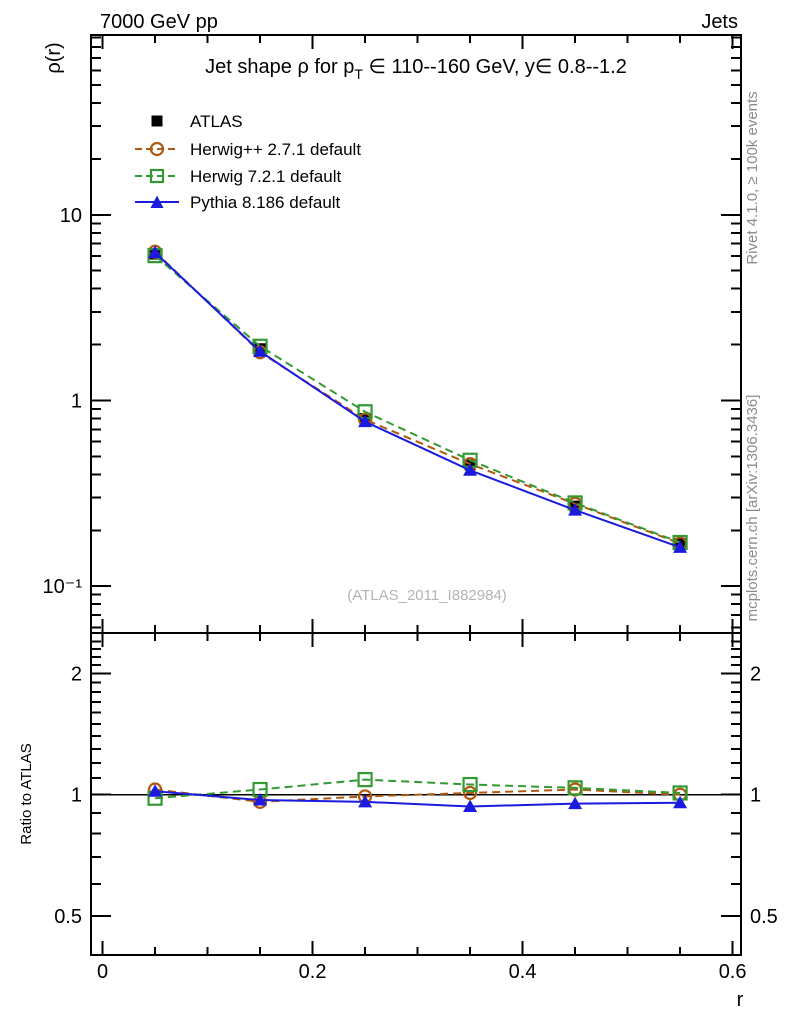 The height and width of the screenshot is (1024, 786). What do you see at coordinates (26, 793) in the screenshot?
I see `y-axis-title-ratio: Ratio to ATLAS` at bounding box center [26, 793].